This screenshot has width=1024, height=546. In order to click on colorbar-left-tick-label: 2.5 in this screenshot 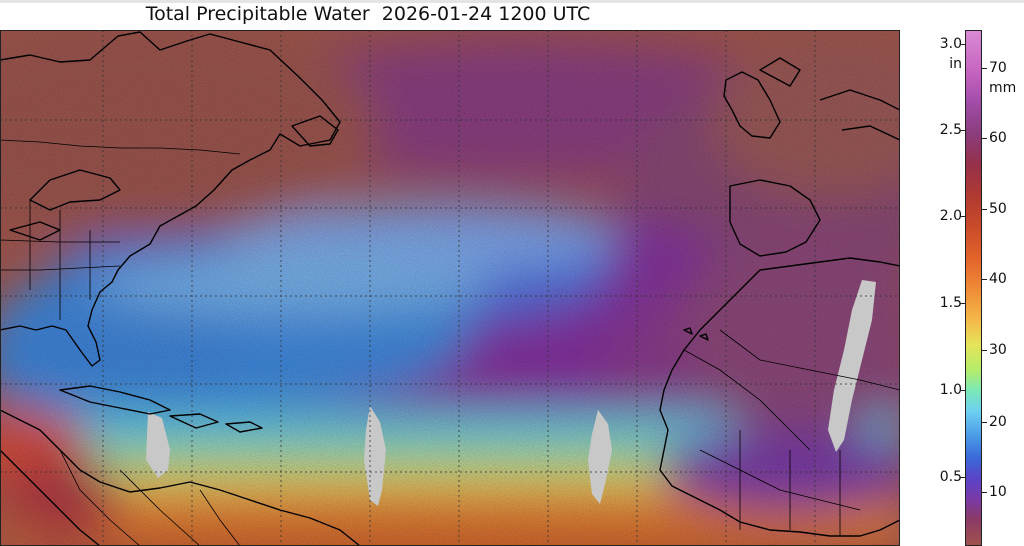, I will do `click(950, 130)`.